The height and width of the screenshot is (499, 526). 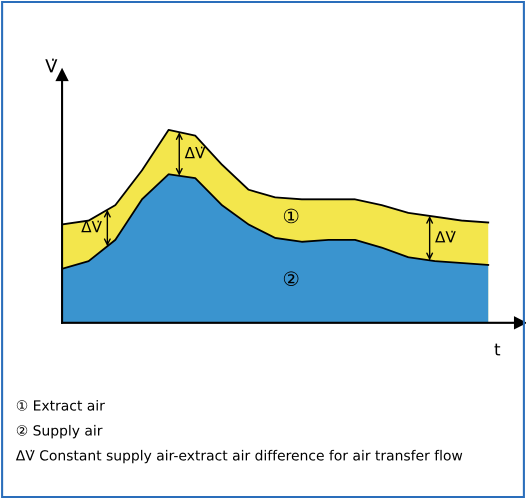 What do you see at coordinates (59, 431) in the screenshot?
I see `text: ② Supply air` at bounding box center [59, 431].